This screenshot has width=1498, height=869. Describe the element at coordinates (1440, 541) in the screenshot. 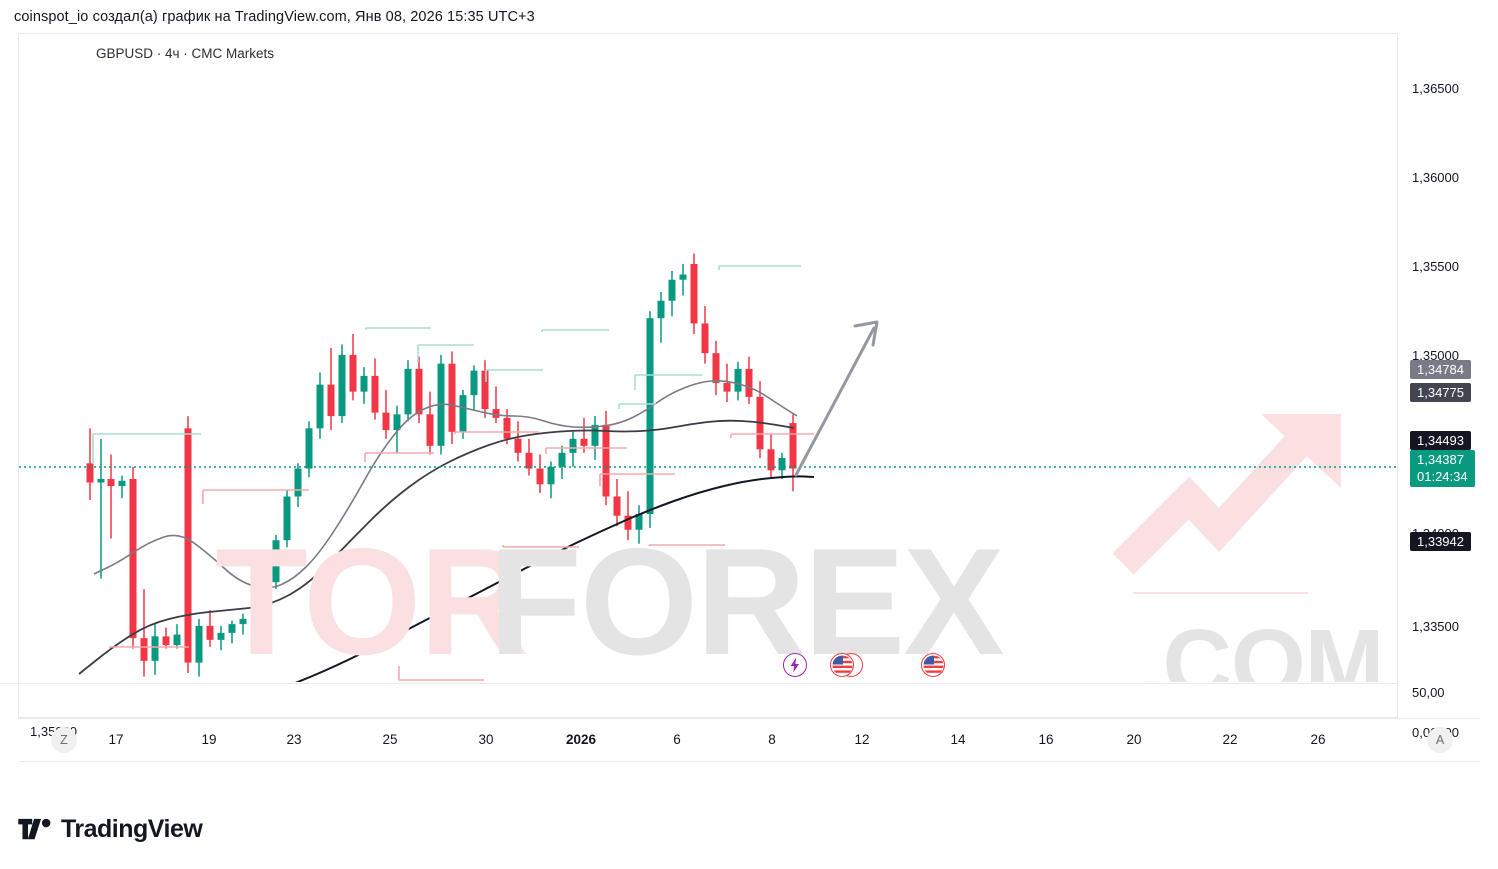

I see `ma-slow-price: 1,33942` at that location.